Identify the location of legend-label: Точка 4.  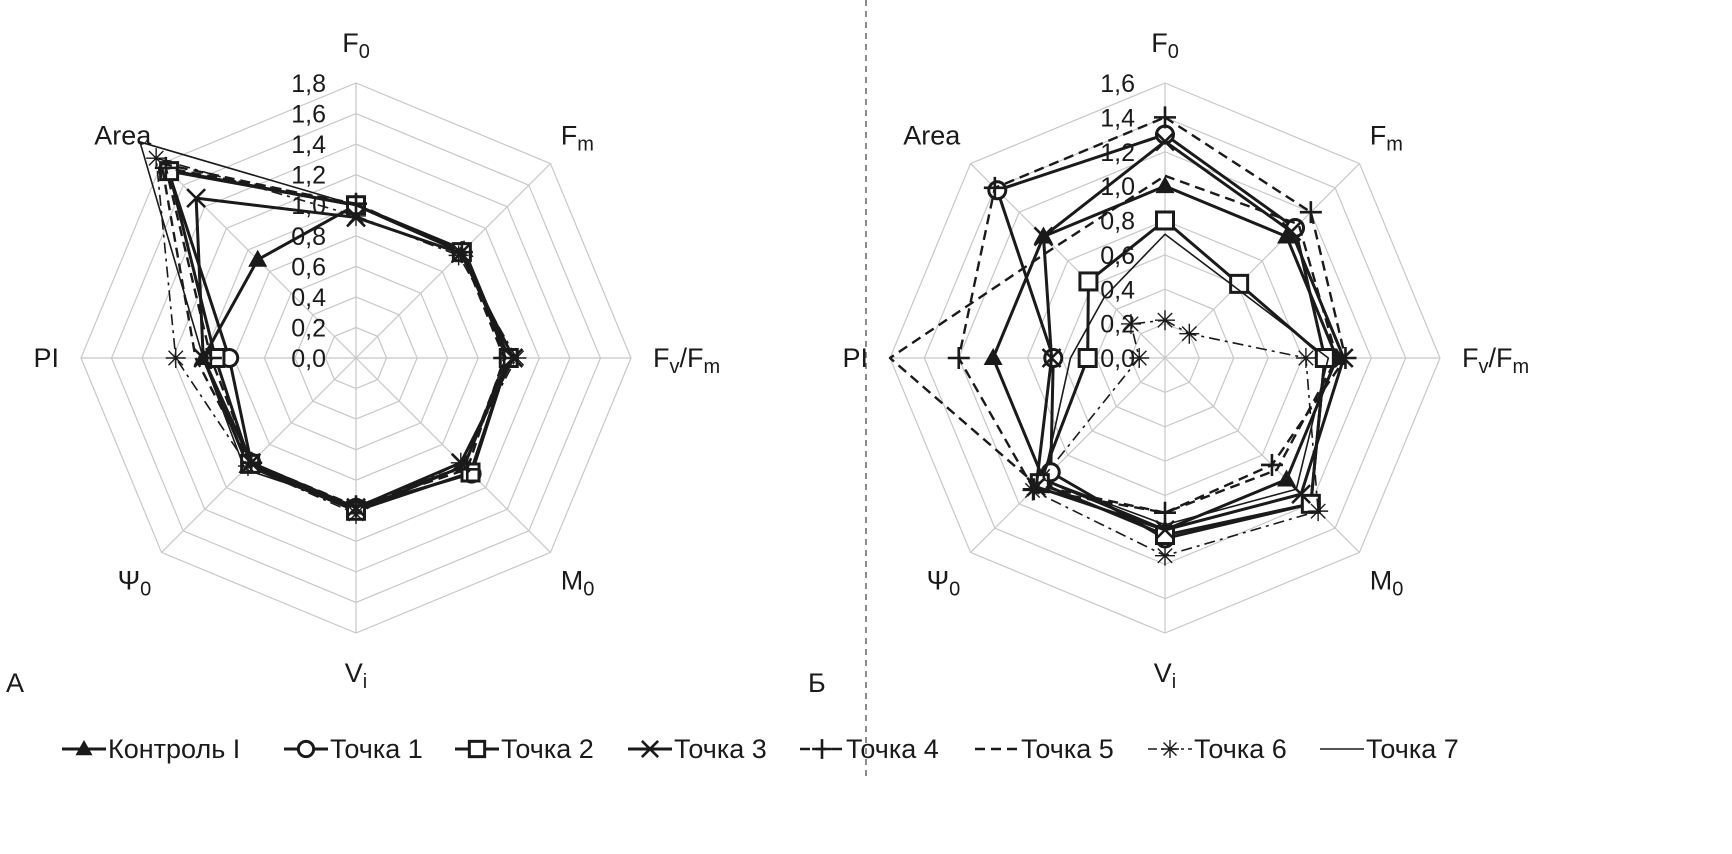
(892, 749).